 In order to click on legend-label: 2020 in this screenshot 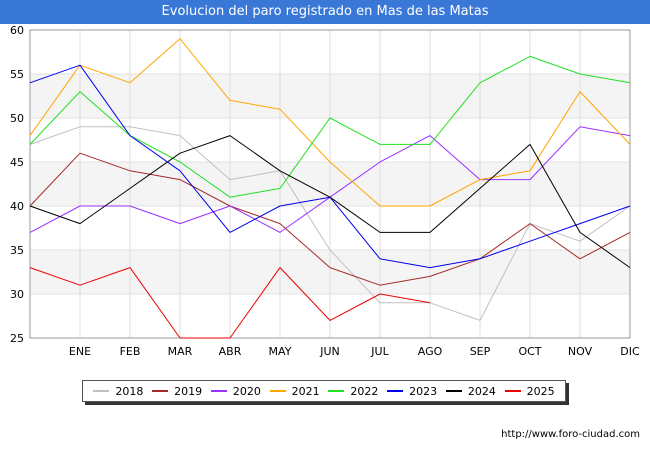, I will do `click(246, 391)`.